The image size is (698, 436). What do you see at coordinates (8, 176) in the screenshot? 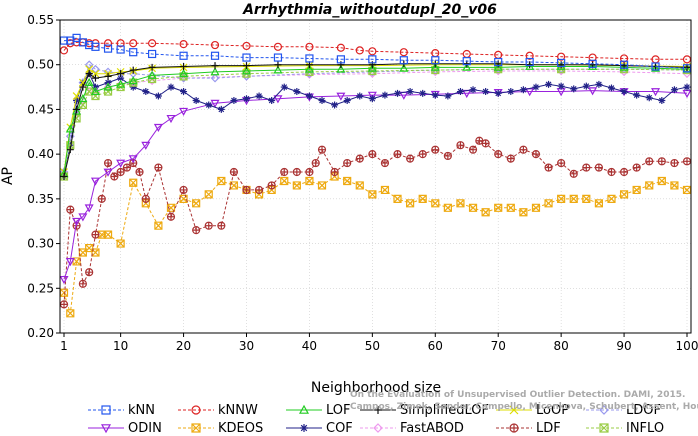
I see `y-axis-label: AP` at bounding box center [8, 176].